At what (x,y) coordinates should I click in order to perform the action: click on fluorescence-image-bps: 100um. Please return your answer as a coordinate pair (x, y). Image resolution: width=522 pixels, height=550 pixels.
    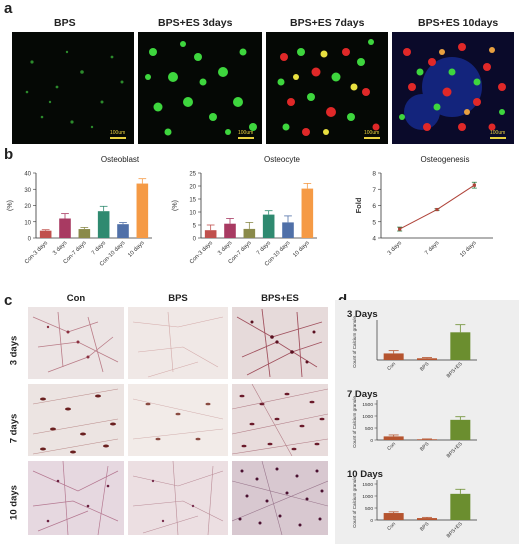
    Looking at the image, I should click on (73, 88).